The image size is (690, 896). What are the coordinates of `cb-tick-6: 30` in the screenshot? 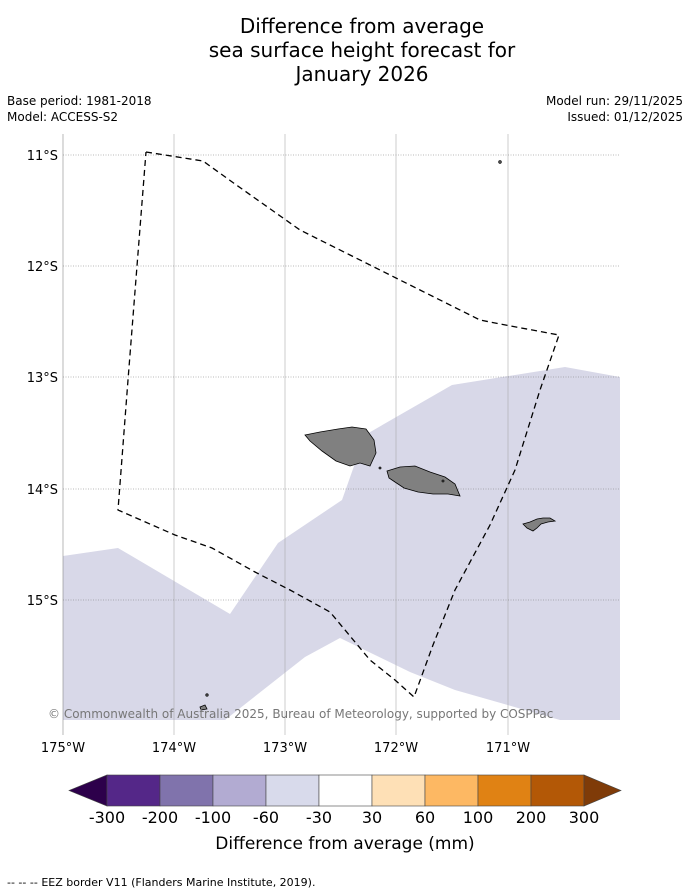 It's located at (372, 817).